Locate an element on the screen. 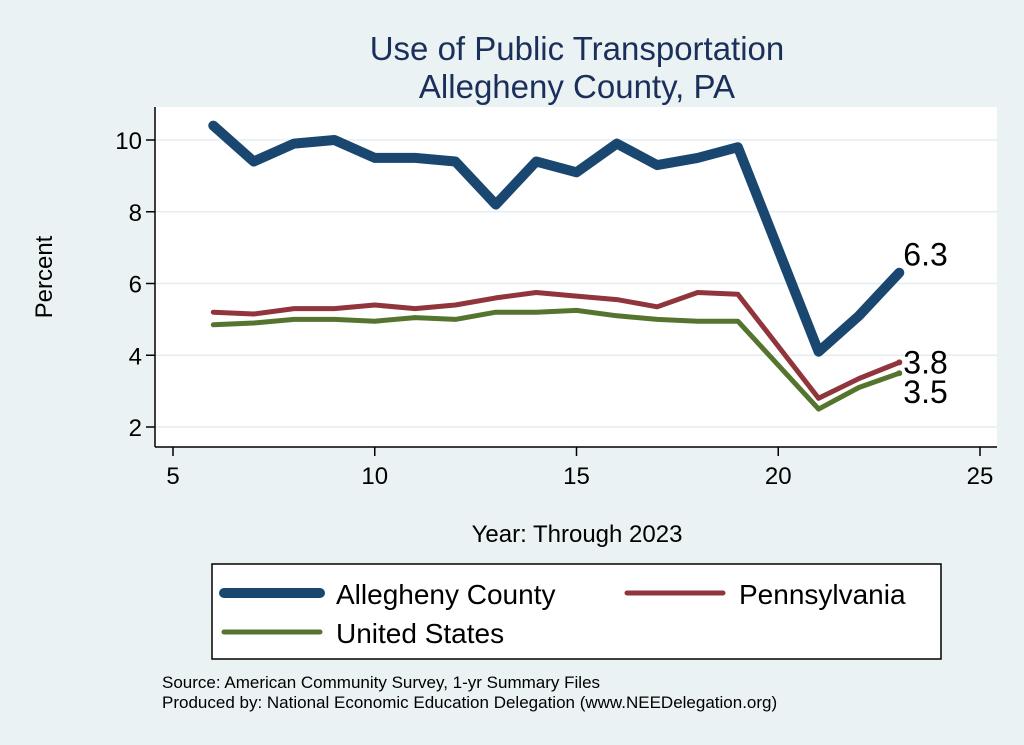  y-axis-label: Percent is located at coordinates (44, 276).